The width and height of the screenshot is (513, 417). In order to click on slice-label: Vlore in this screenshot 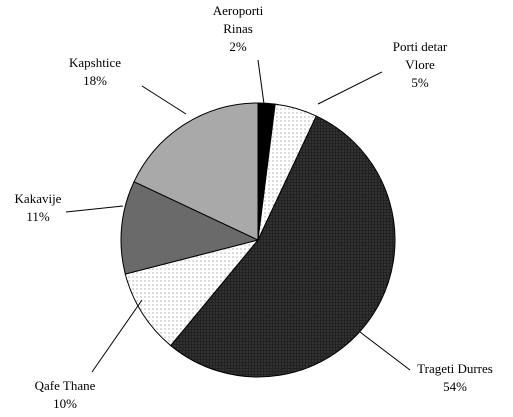, I will do `click(420, 64)`.